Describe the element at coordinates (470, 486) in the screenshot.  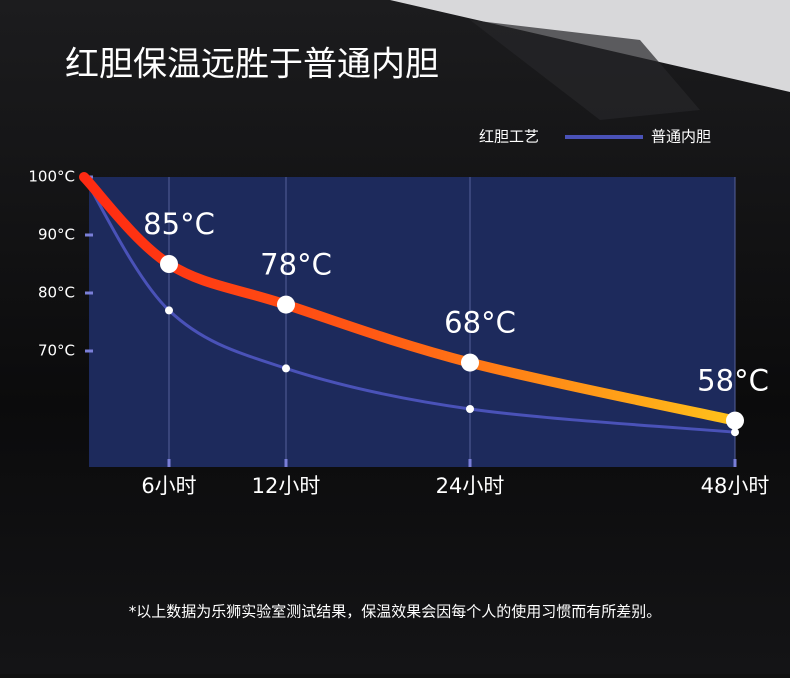
I see `x-tick-label: 24小时` at that location.